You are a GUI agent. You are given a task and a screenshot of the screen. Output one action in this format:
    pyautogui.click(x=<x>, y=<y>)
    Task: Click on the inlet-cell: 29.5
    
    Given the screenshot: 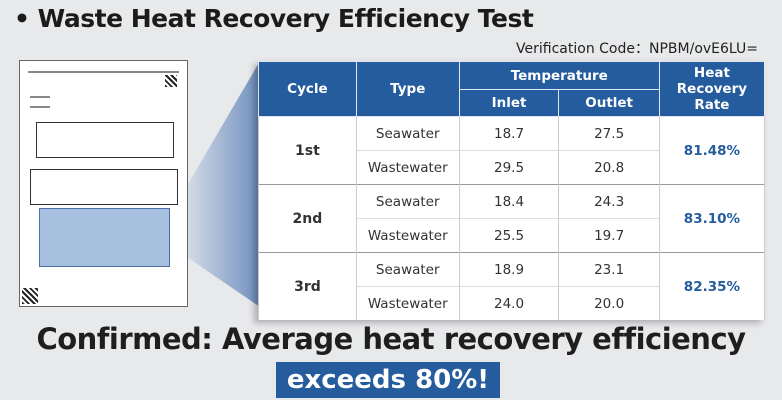 What is the action you would take?
    pyautogui.click(x=509, y=167)
    